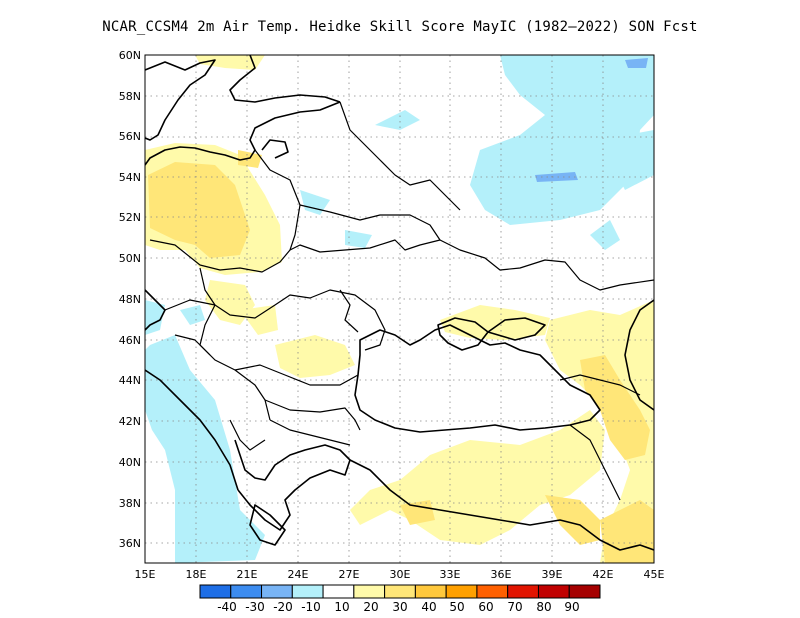  What do you see at coordinates (552, 574) in the screenshot?
I see `x-tick-label: 39E` at bounding box center [552, 574].